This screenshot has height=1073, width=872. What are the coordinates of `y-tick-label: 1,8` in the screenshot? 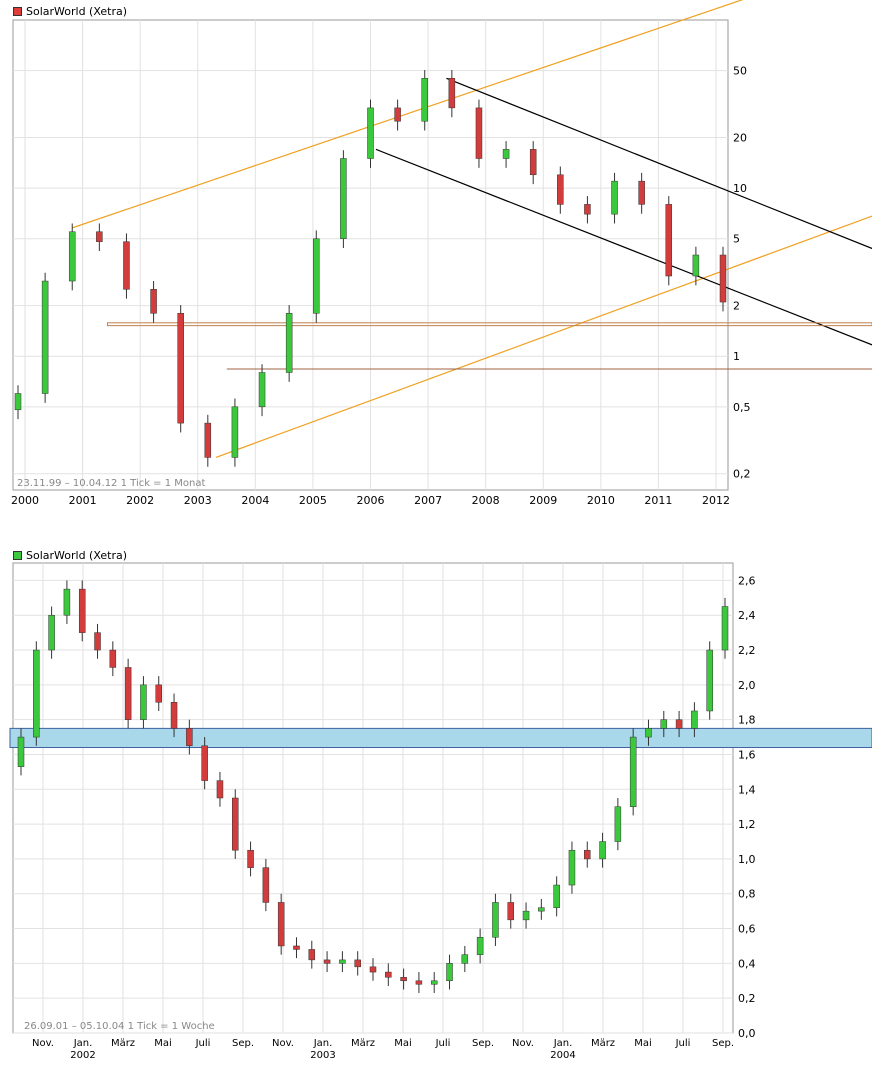 It's located at (747, 720).